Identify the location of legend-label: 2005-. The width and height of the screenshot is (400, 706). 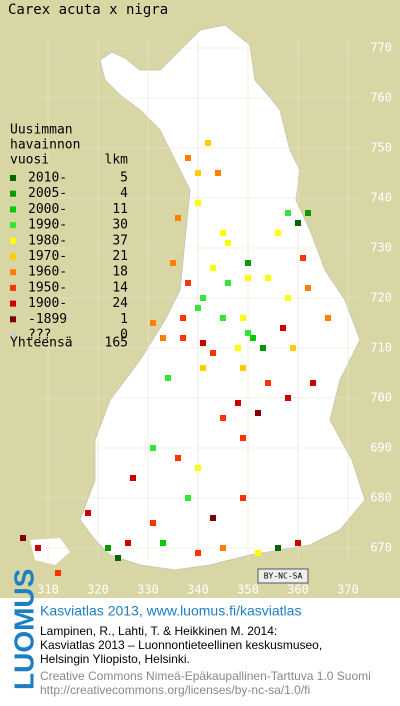
(47, 193).